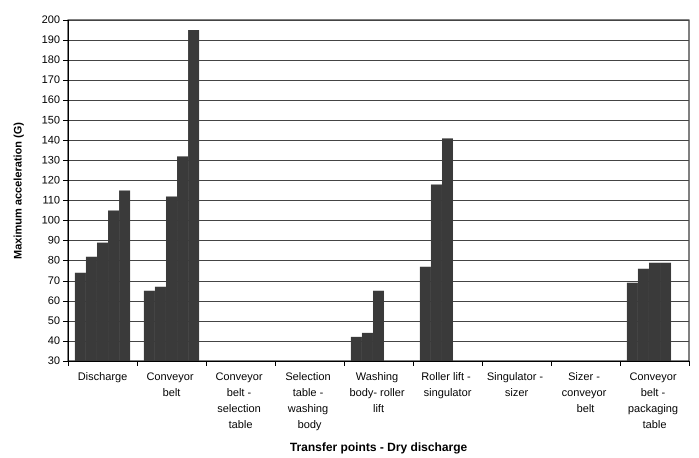  I want to click on y-tick-label: 30, so click(54, 361).